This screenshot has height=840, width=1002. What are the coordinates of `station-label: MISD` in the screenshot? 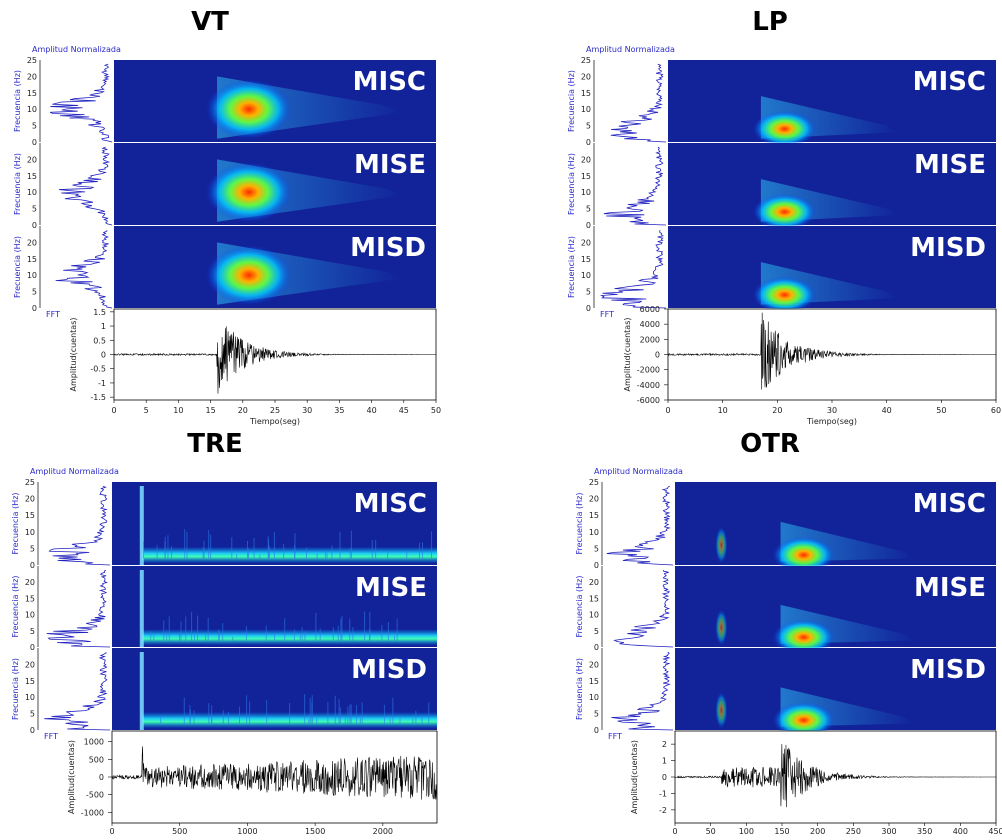 It's located at (388, 248).